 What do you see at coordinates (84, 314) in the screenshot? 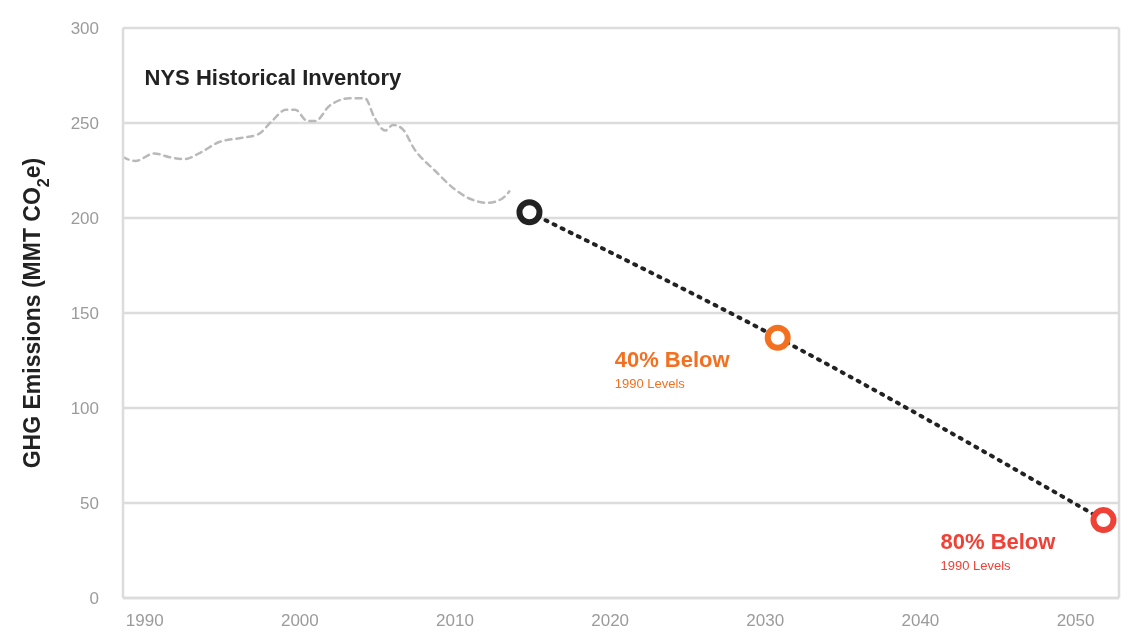
I see `y-tick-label: 150` at bounding box center [84, 314].